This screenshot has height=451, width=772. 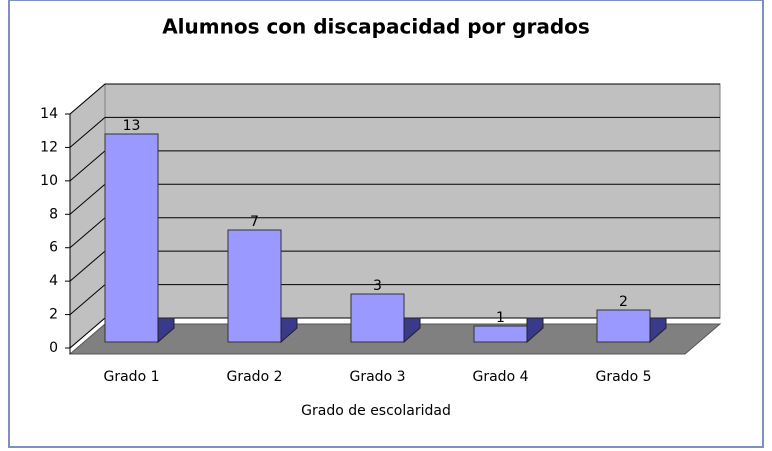 What do you see at coordinates (254, 222) in the screenshot?
I see `value-label: 7` at bounding box center [254, 222].